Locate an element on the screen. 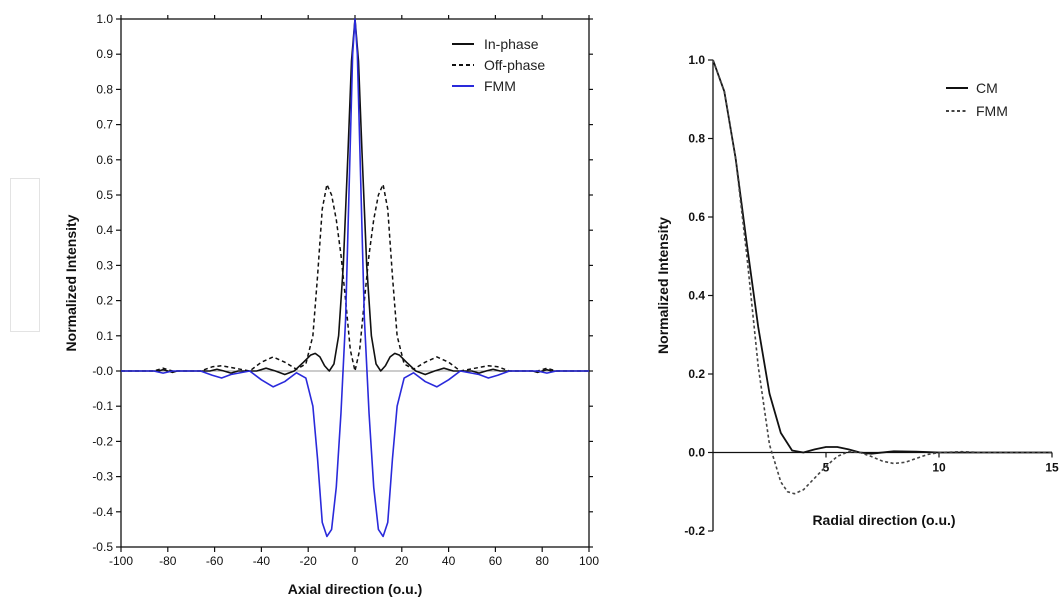  x-tick-label: 15 is located at coordinates (1052, 468).